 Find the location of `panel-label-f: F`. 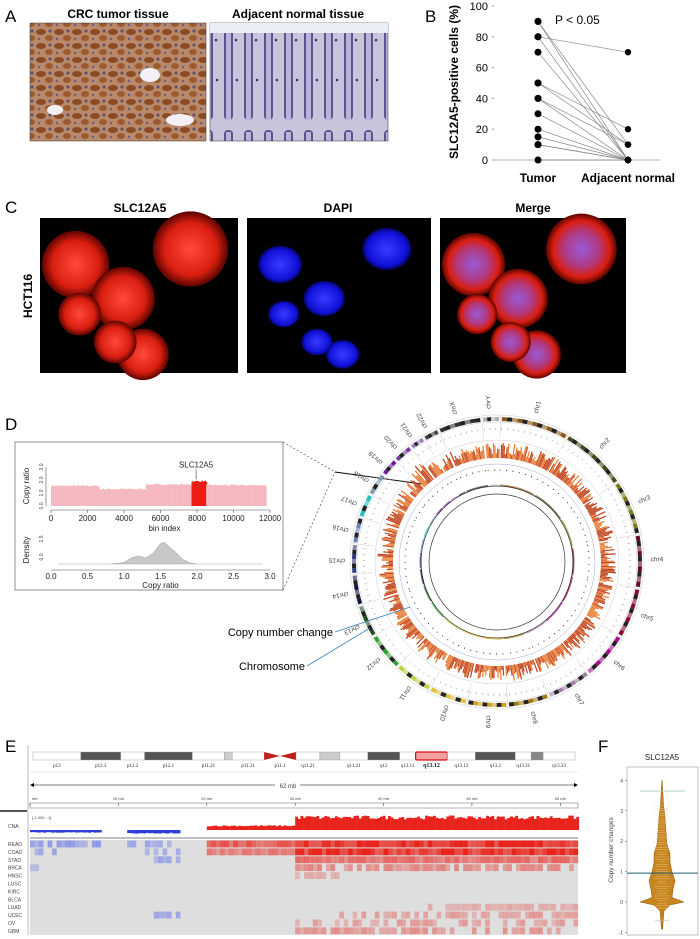

panel-label-f: F is located at coordinates (603, 746).